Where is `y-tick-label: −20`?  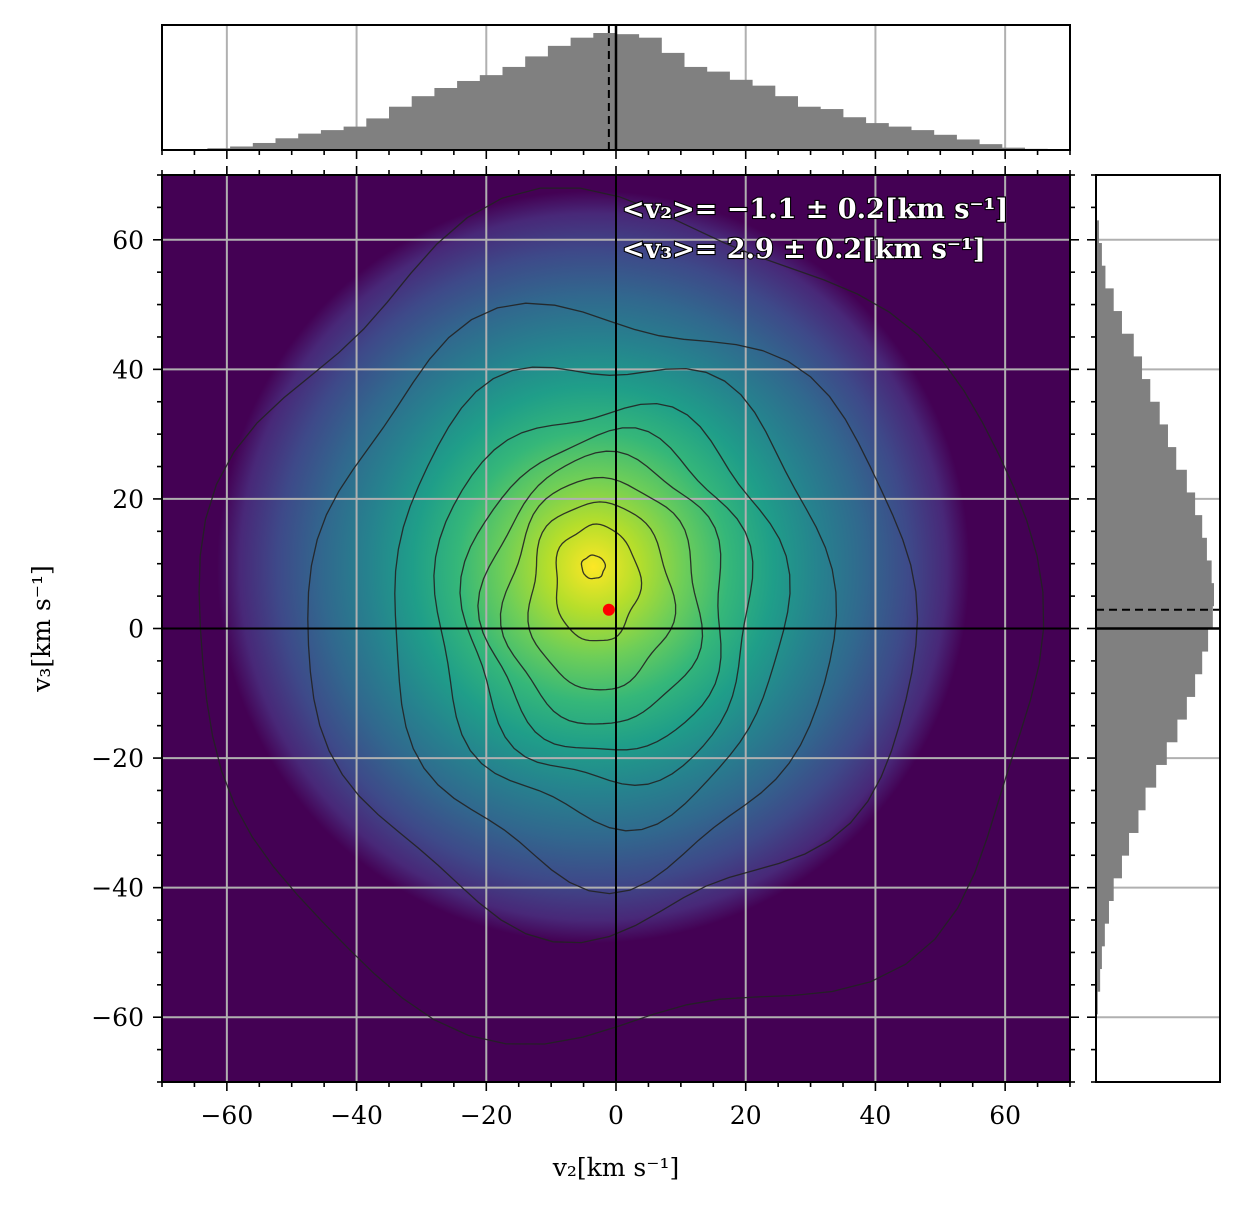
y-tick-label: −20 is located at coordinates (117, 758).